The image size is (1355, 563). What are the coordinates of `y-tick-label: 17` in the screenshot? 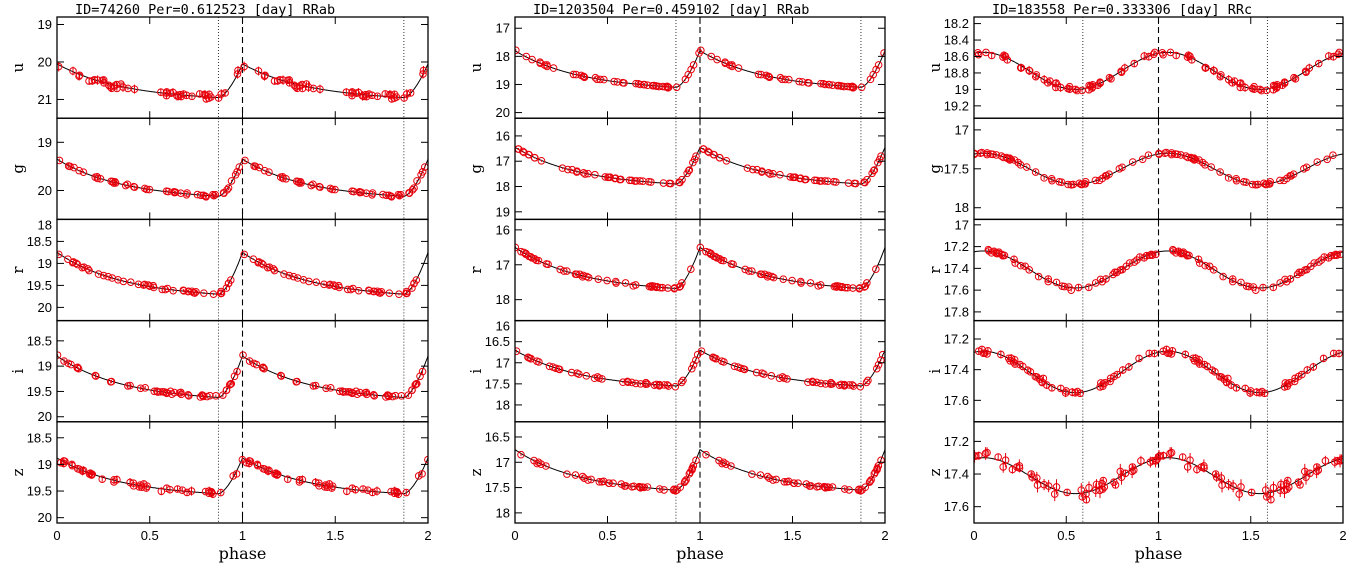 It's located at (962, 224).